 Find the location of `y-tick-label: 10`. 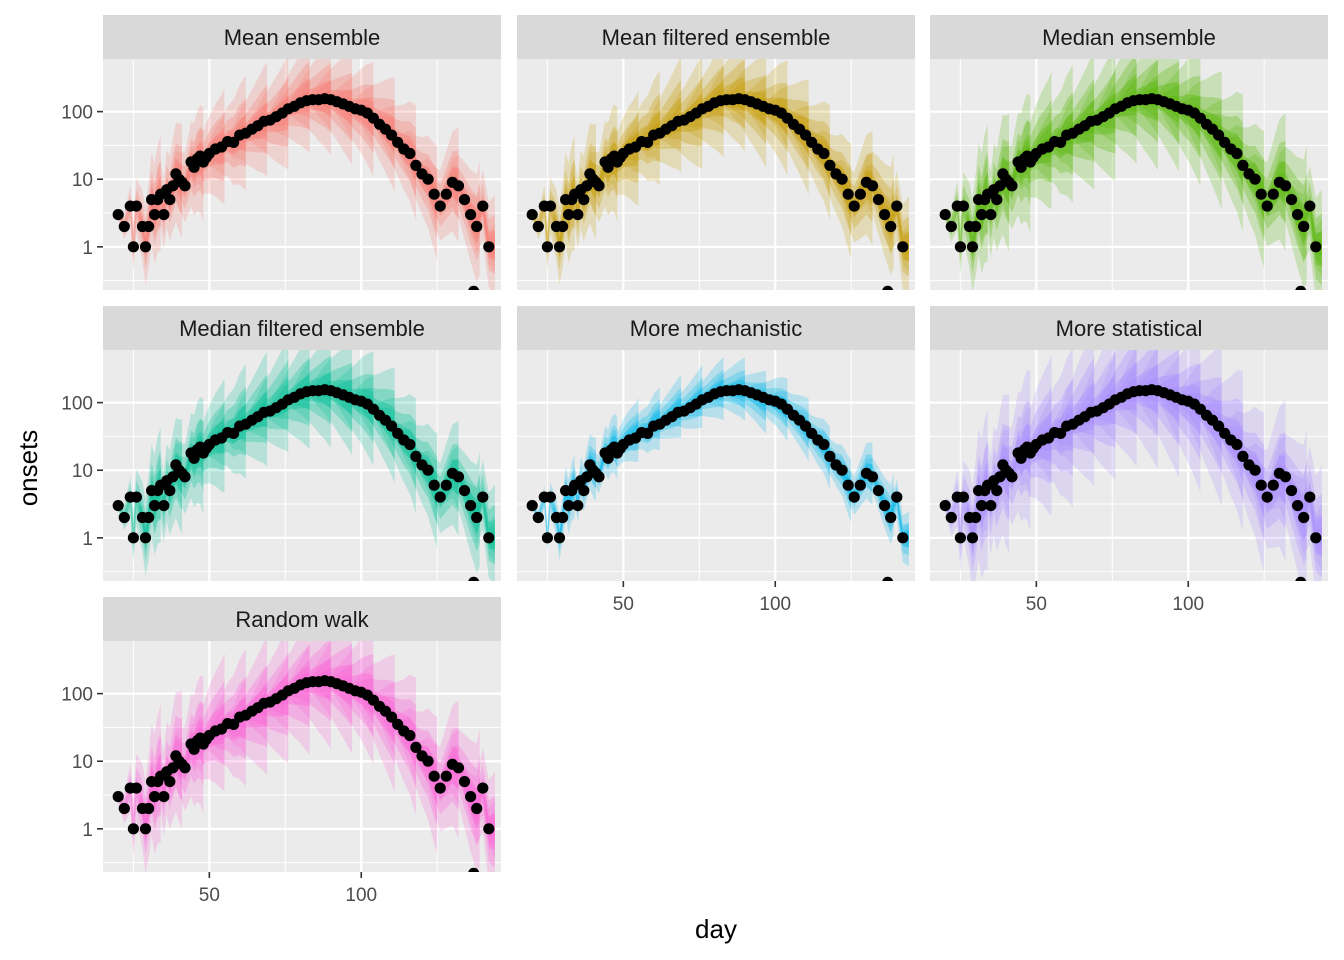

y-tick-label: 10 is located at coordinates (82, 471).